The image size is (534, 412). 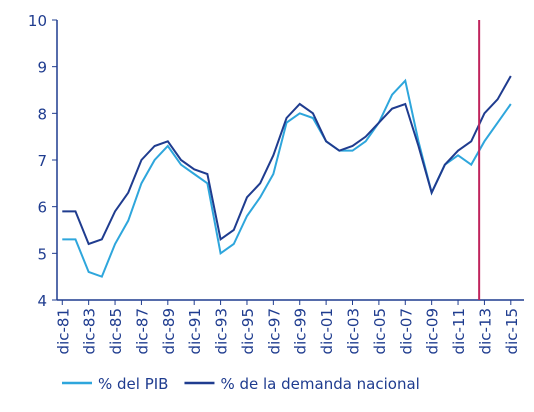 I want to click on legend-label: % de la demanda nacional, so click(x=319, y=384).